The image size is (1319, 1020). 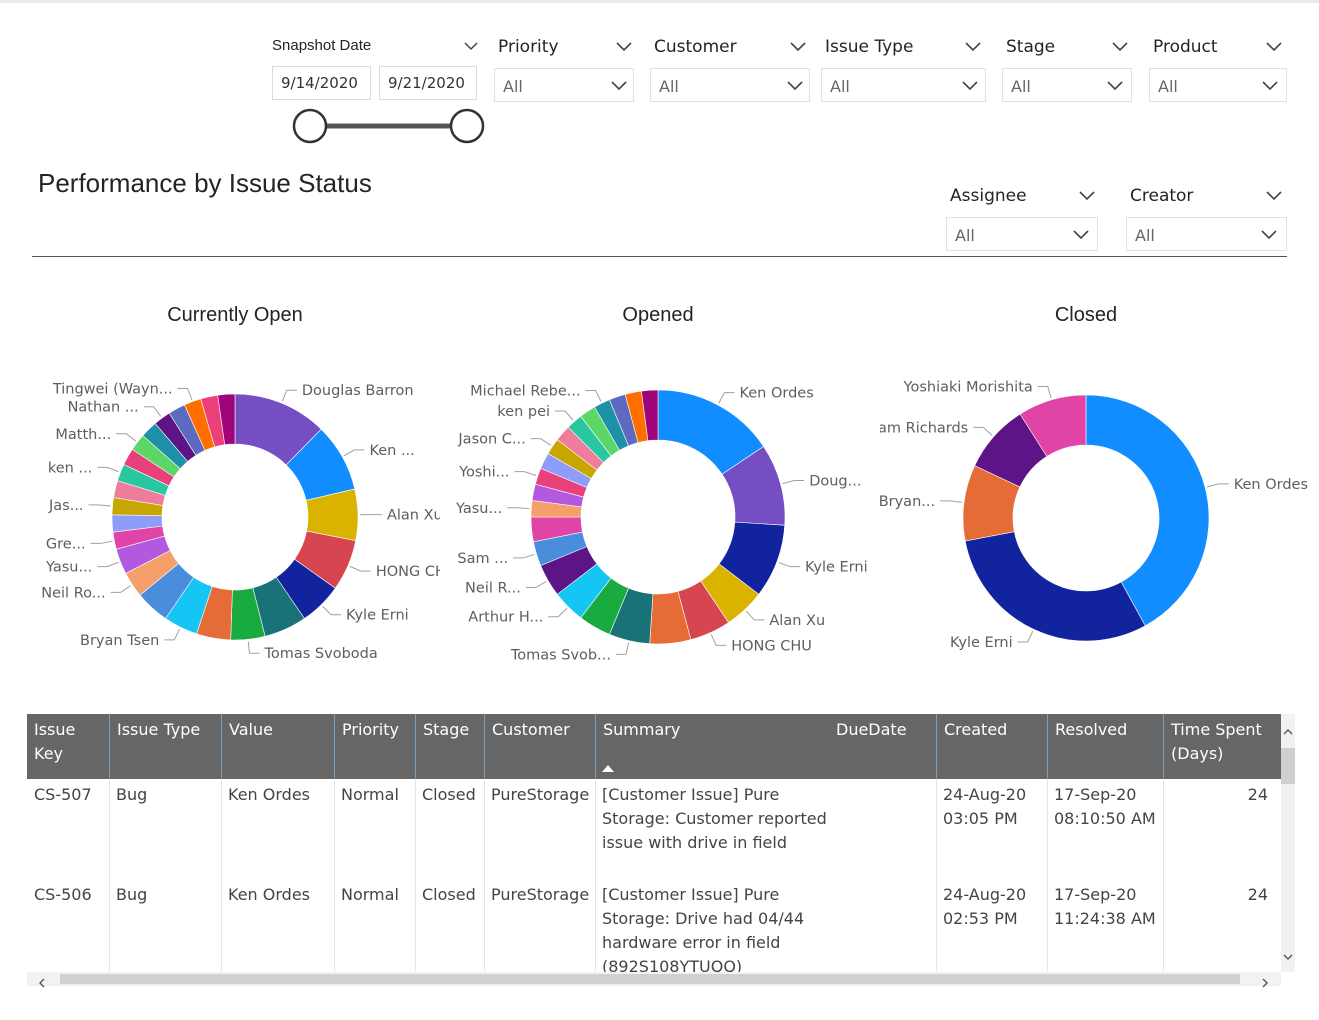 What do you see at coordinates (1087, 196) in the screenshot?
I see `assignee-chevron-down-icon` at bounding box center [1087, 196].